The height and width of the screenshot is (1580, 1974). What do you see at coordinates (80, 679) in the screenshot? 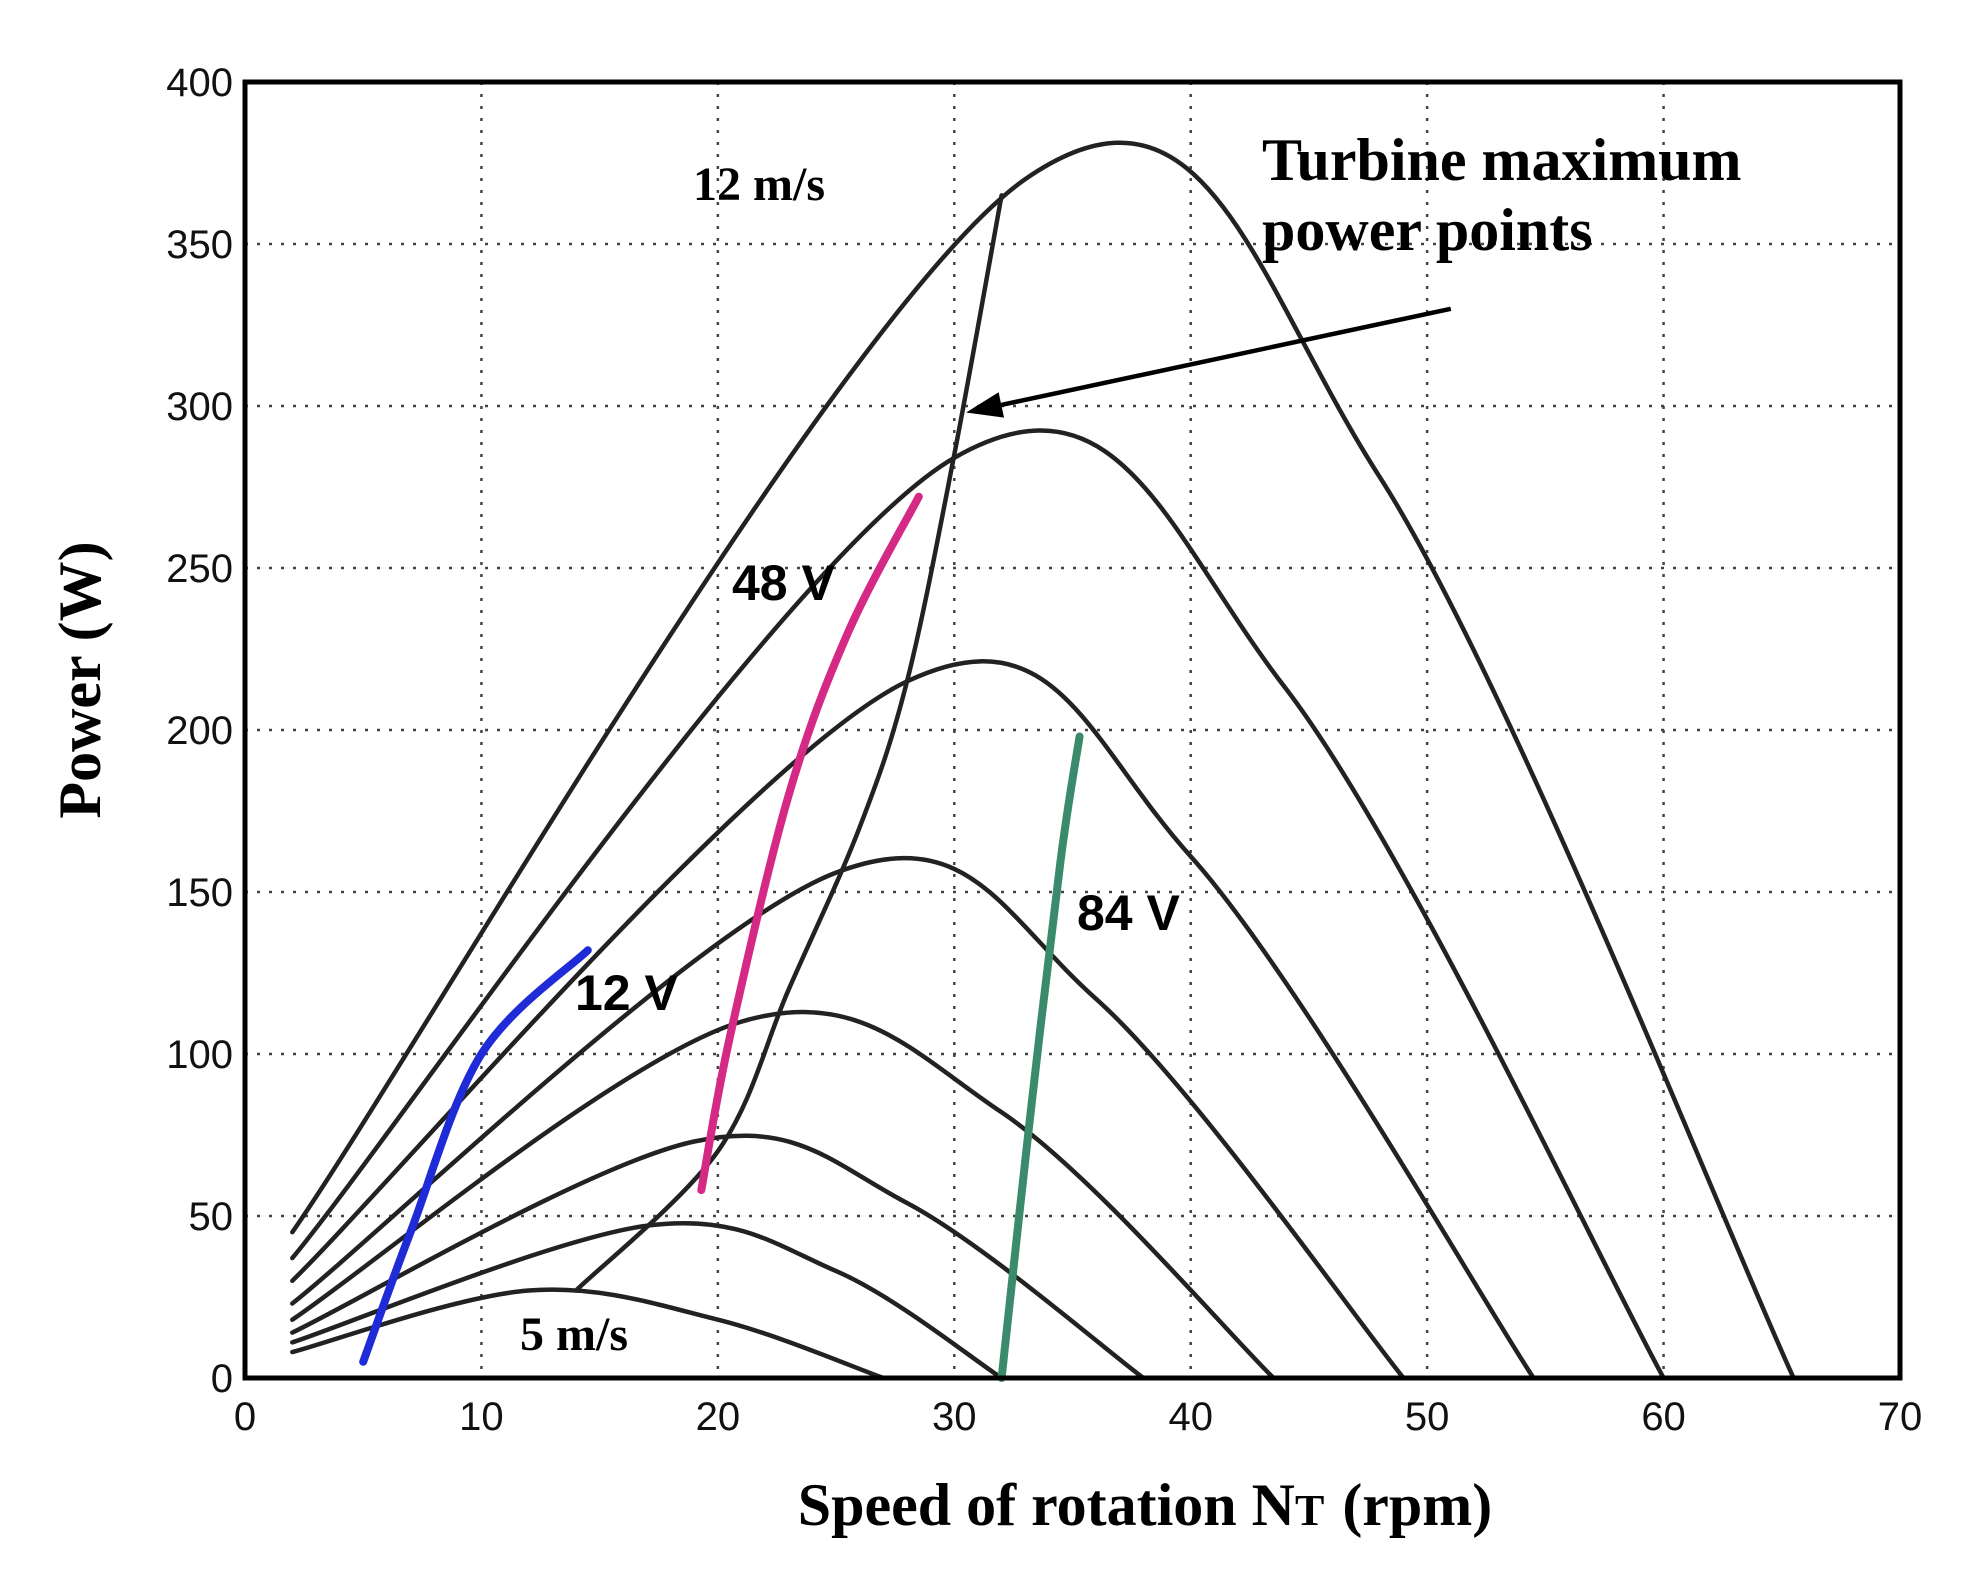
I see `y-axis-title: Power (W)` at bounding box center [80, 679].